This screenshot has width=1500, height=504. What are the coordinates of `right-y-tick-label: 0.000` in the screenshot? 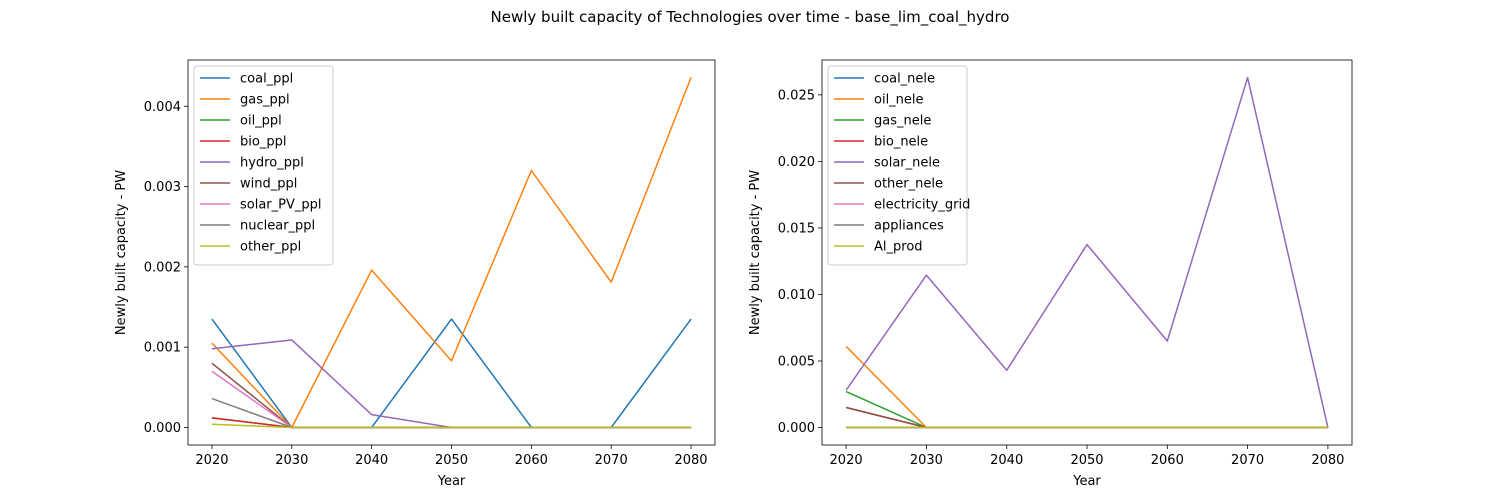 It's located at (796, 428).